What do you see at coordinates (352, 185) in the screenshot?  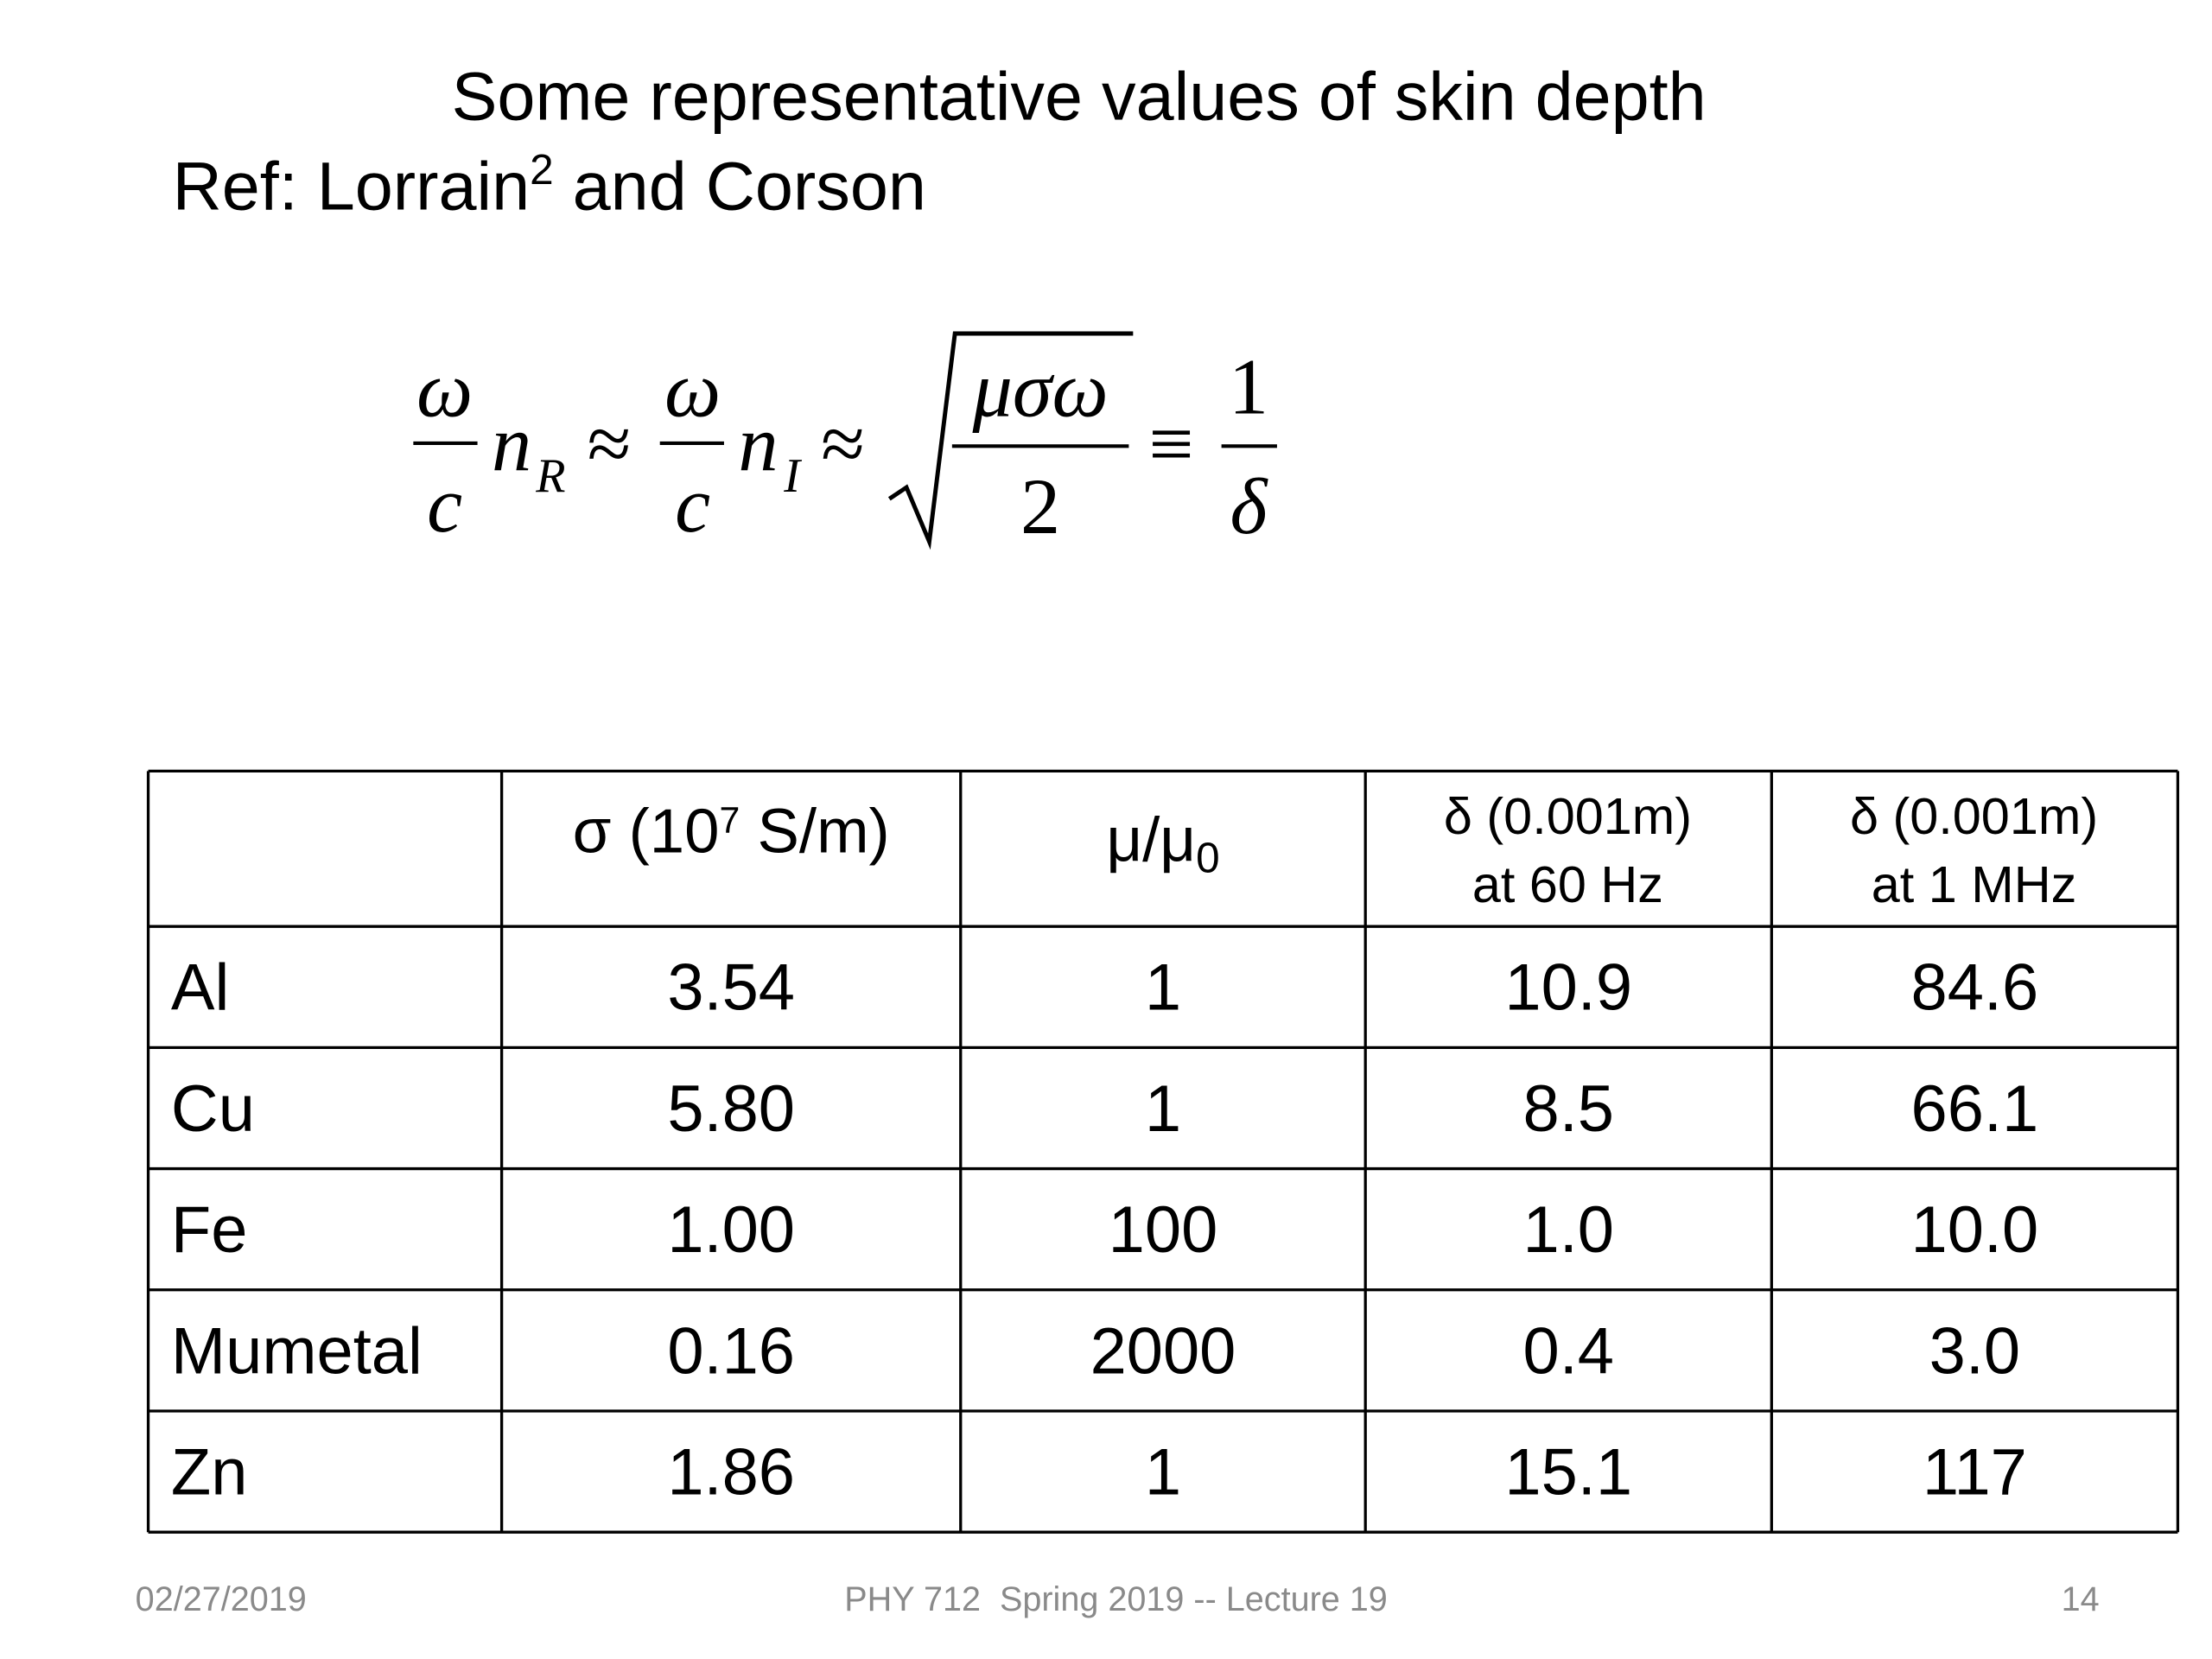 I see `ref-text: Ref: Lorrain` at bounding box center [352, 185].